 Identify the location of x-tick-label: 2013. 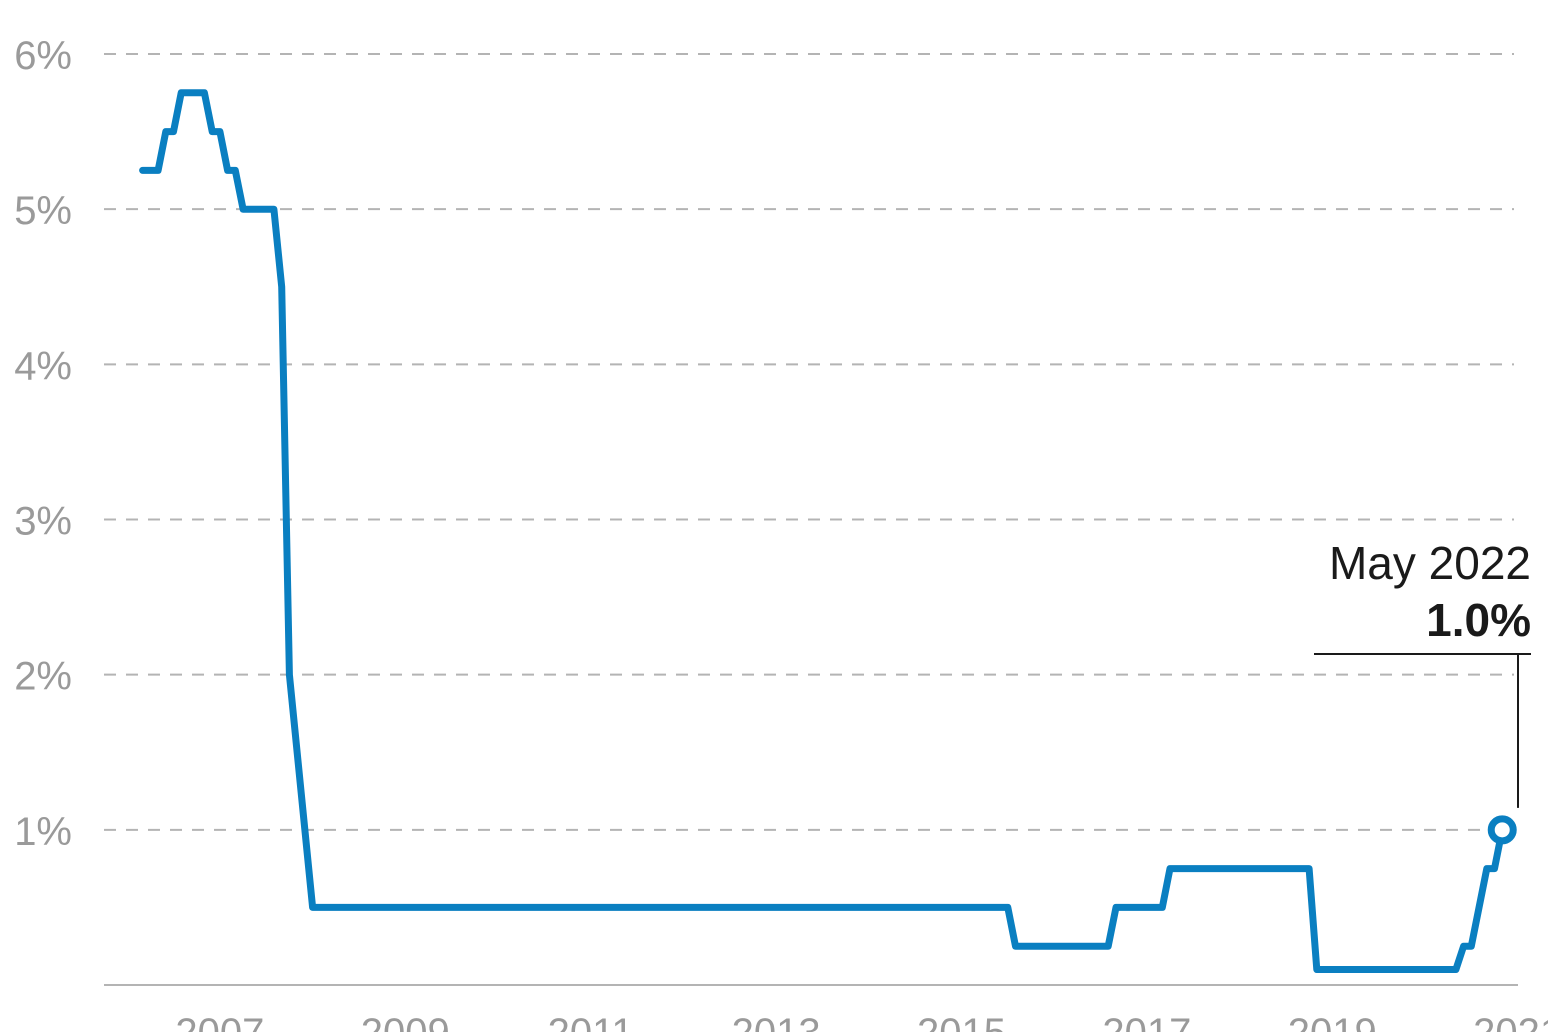
(776, 1021).